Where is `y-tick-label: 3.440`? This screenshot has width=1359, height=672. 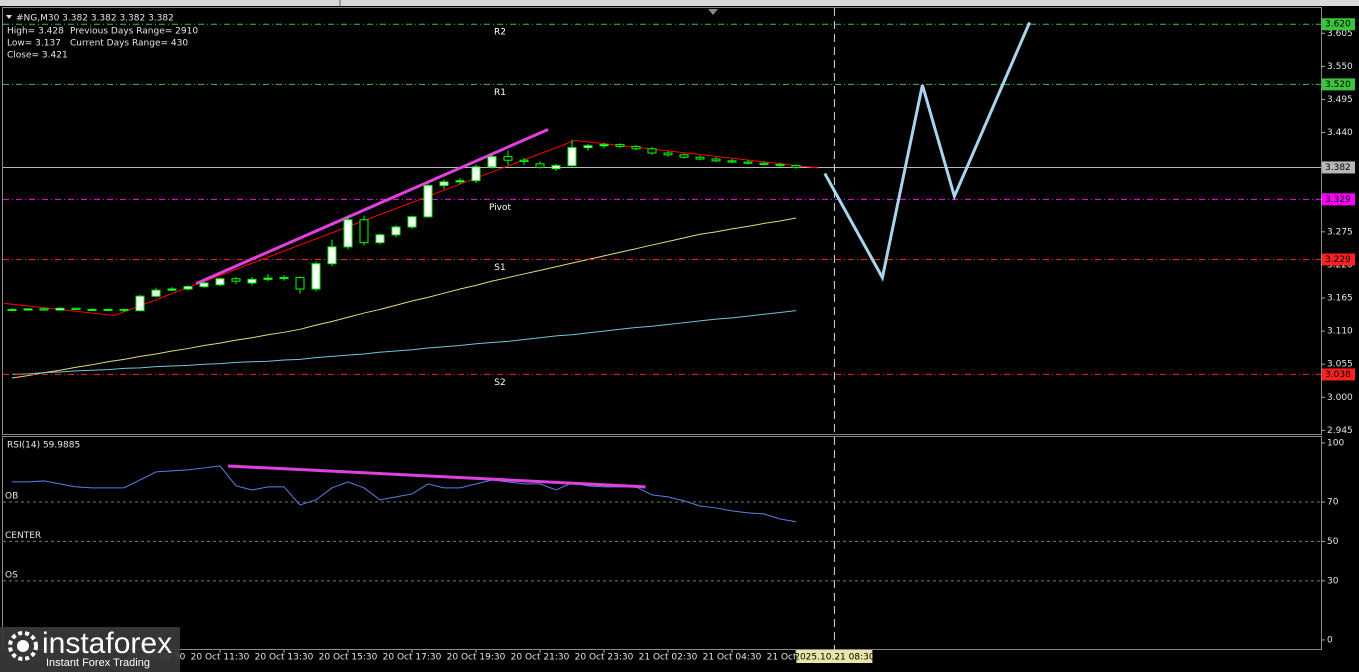 y-tick-label: 3.440 is located at coordinates (1340, 133).